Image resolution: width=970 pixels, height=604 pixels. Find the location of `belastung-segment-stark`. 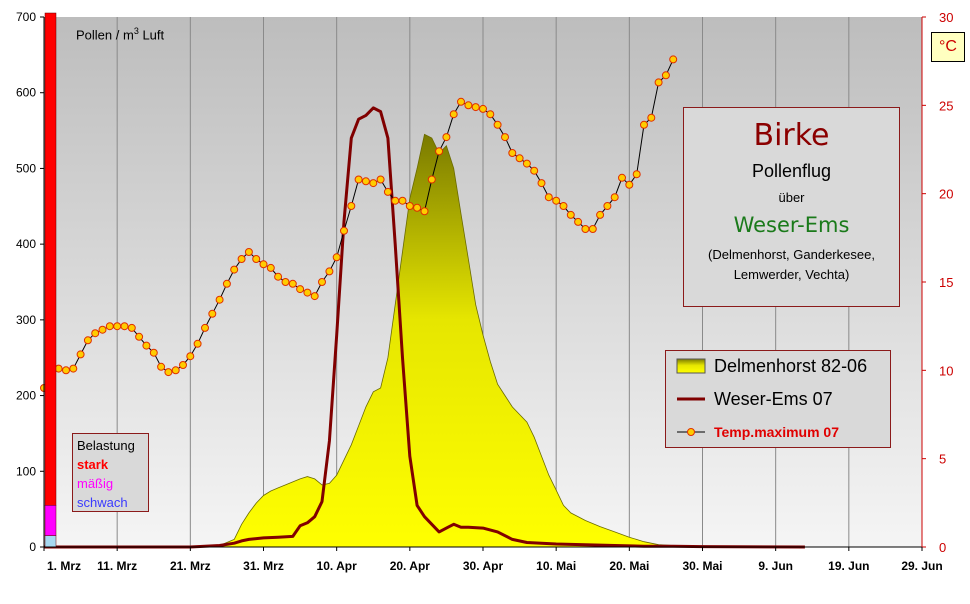

belastung-segment-stark is located at coordinates (50, 259).